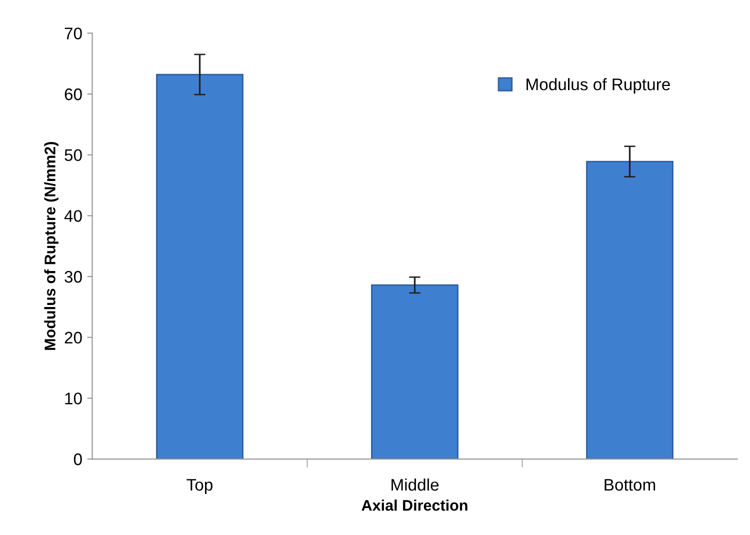 The height and width of the screenshot is (535, 750). What do you see at coordinates (73, 94) in the screenshot?
I see `y-tick-label: 60` at bounding box center [73, 94].